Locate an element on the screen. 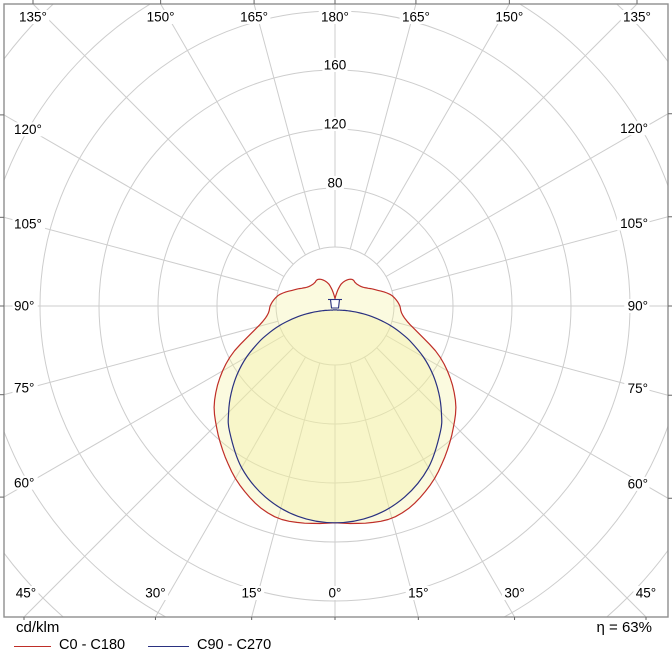 This screenshot has height=663, width=672. angle-label: 0° is located at coordinates (335, 593).